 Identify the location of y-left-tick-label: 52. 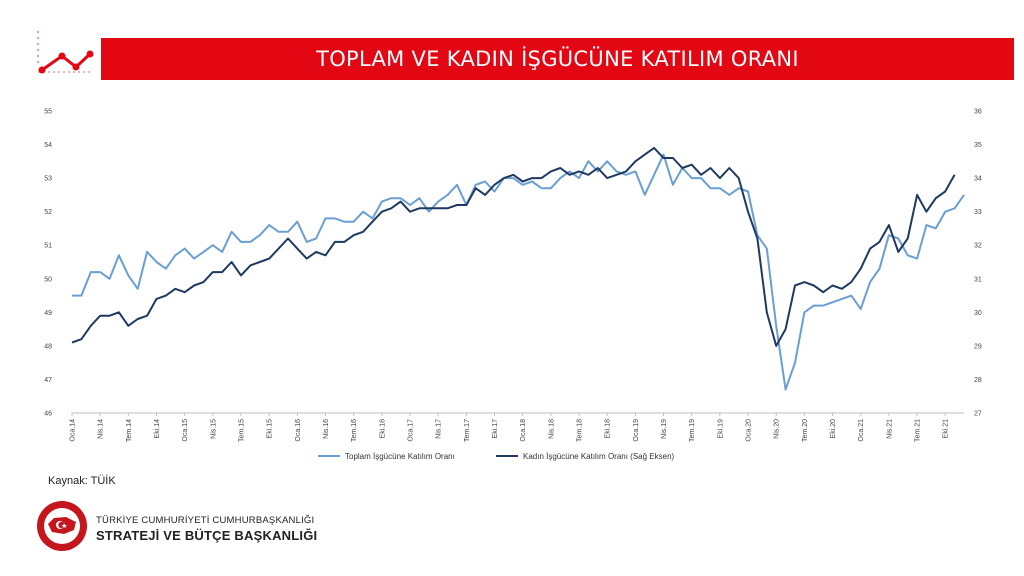
(48, 212).